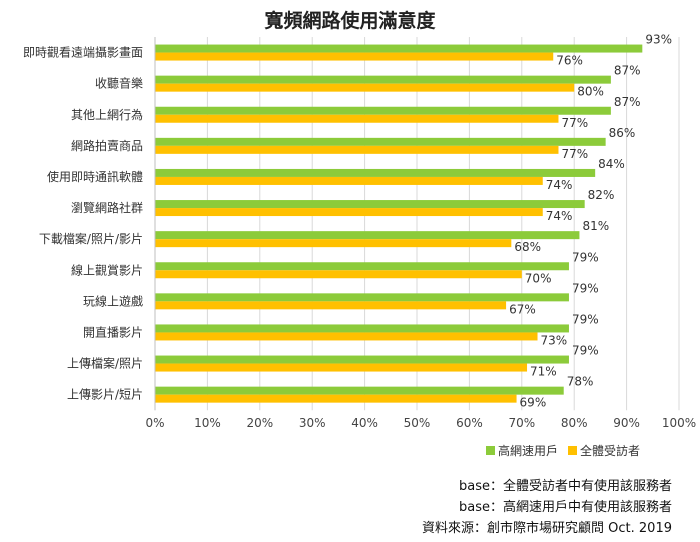  Describe the element at coordinates (364, 423) in the screenshot. I see `x-tick-label: 40%` at that location.